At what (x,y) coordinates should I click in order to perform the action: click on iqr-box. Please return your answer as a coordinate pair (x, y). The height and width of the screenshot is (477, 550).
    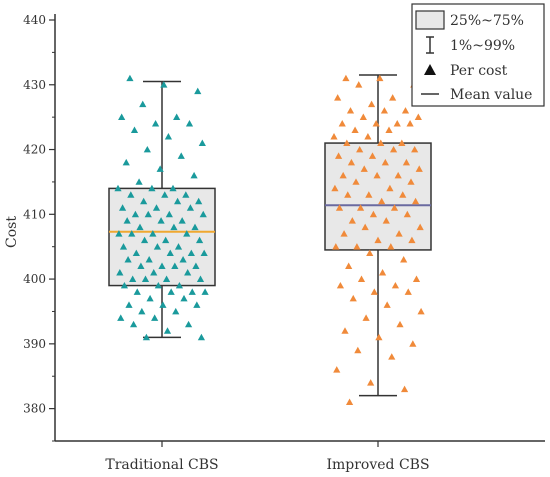
    Looking at the image, I should click on (378, 196).